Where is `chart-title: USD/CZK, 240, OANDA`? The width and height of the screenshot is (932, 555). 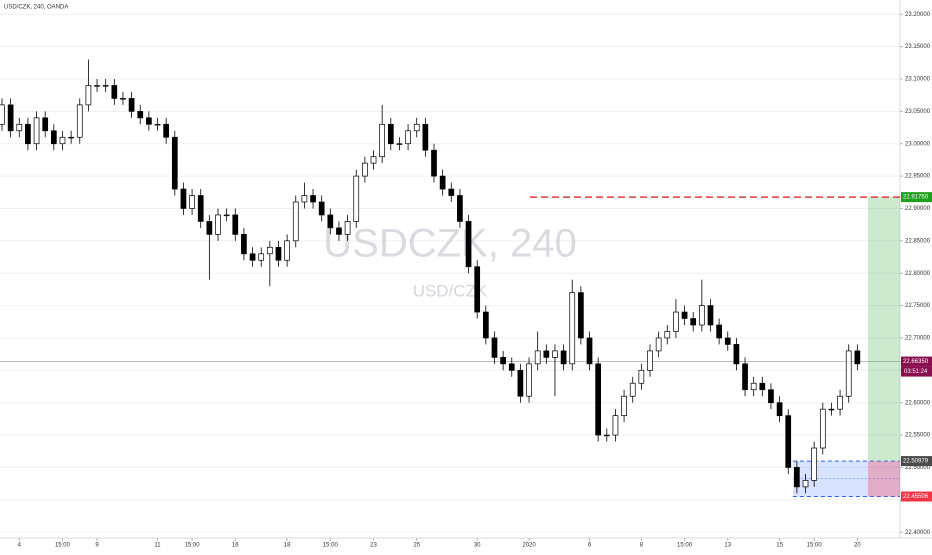
chart-title: USD/CZK, 240, OANDA is located at coordinates (36, 8).